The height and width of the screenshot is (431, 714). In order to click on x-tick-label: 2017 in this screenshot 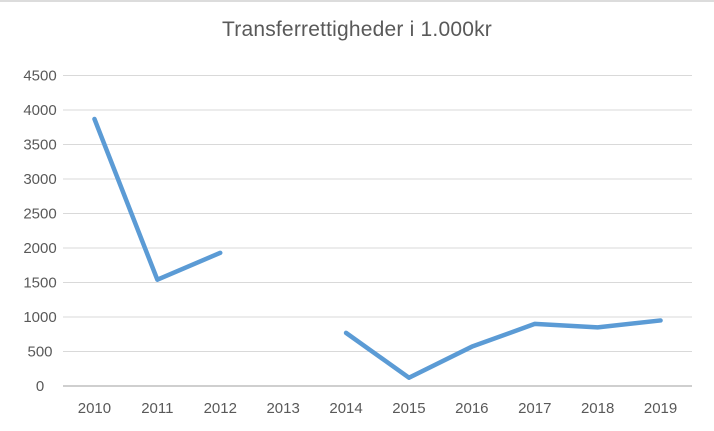, I will do `click(534, 408)`.